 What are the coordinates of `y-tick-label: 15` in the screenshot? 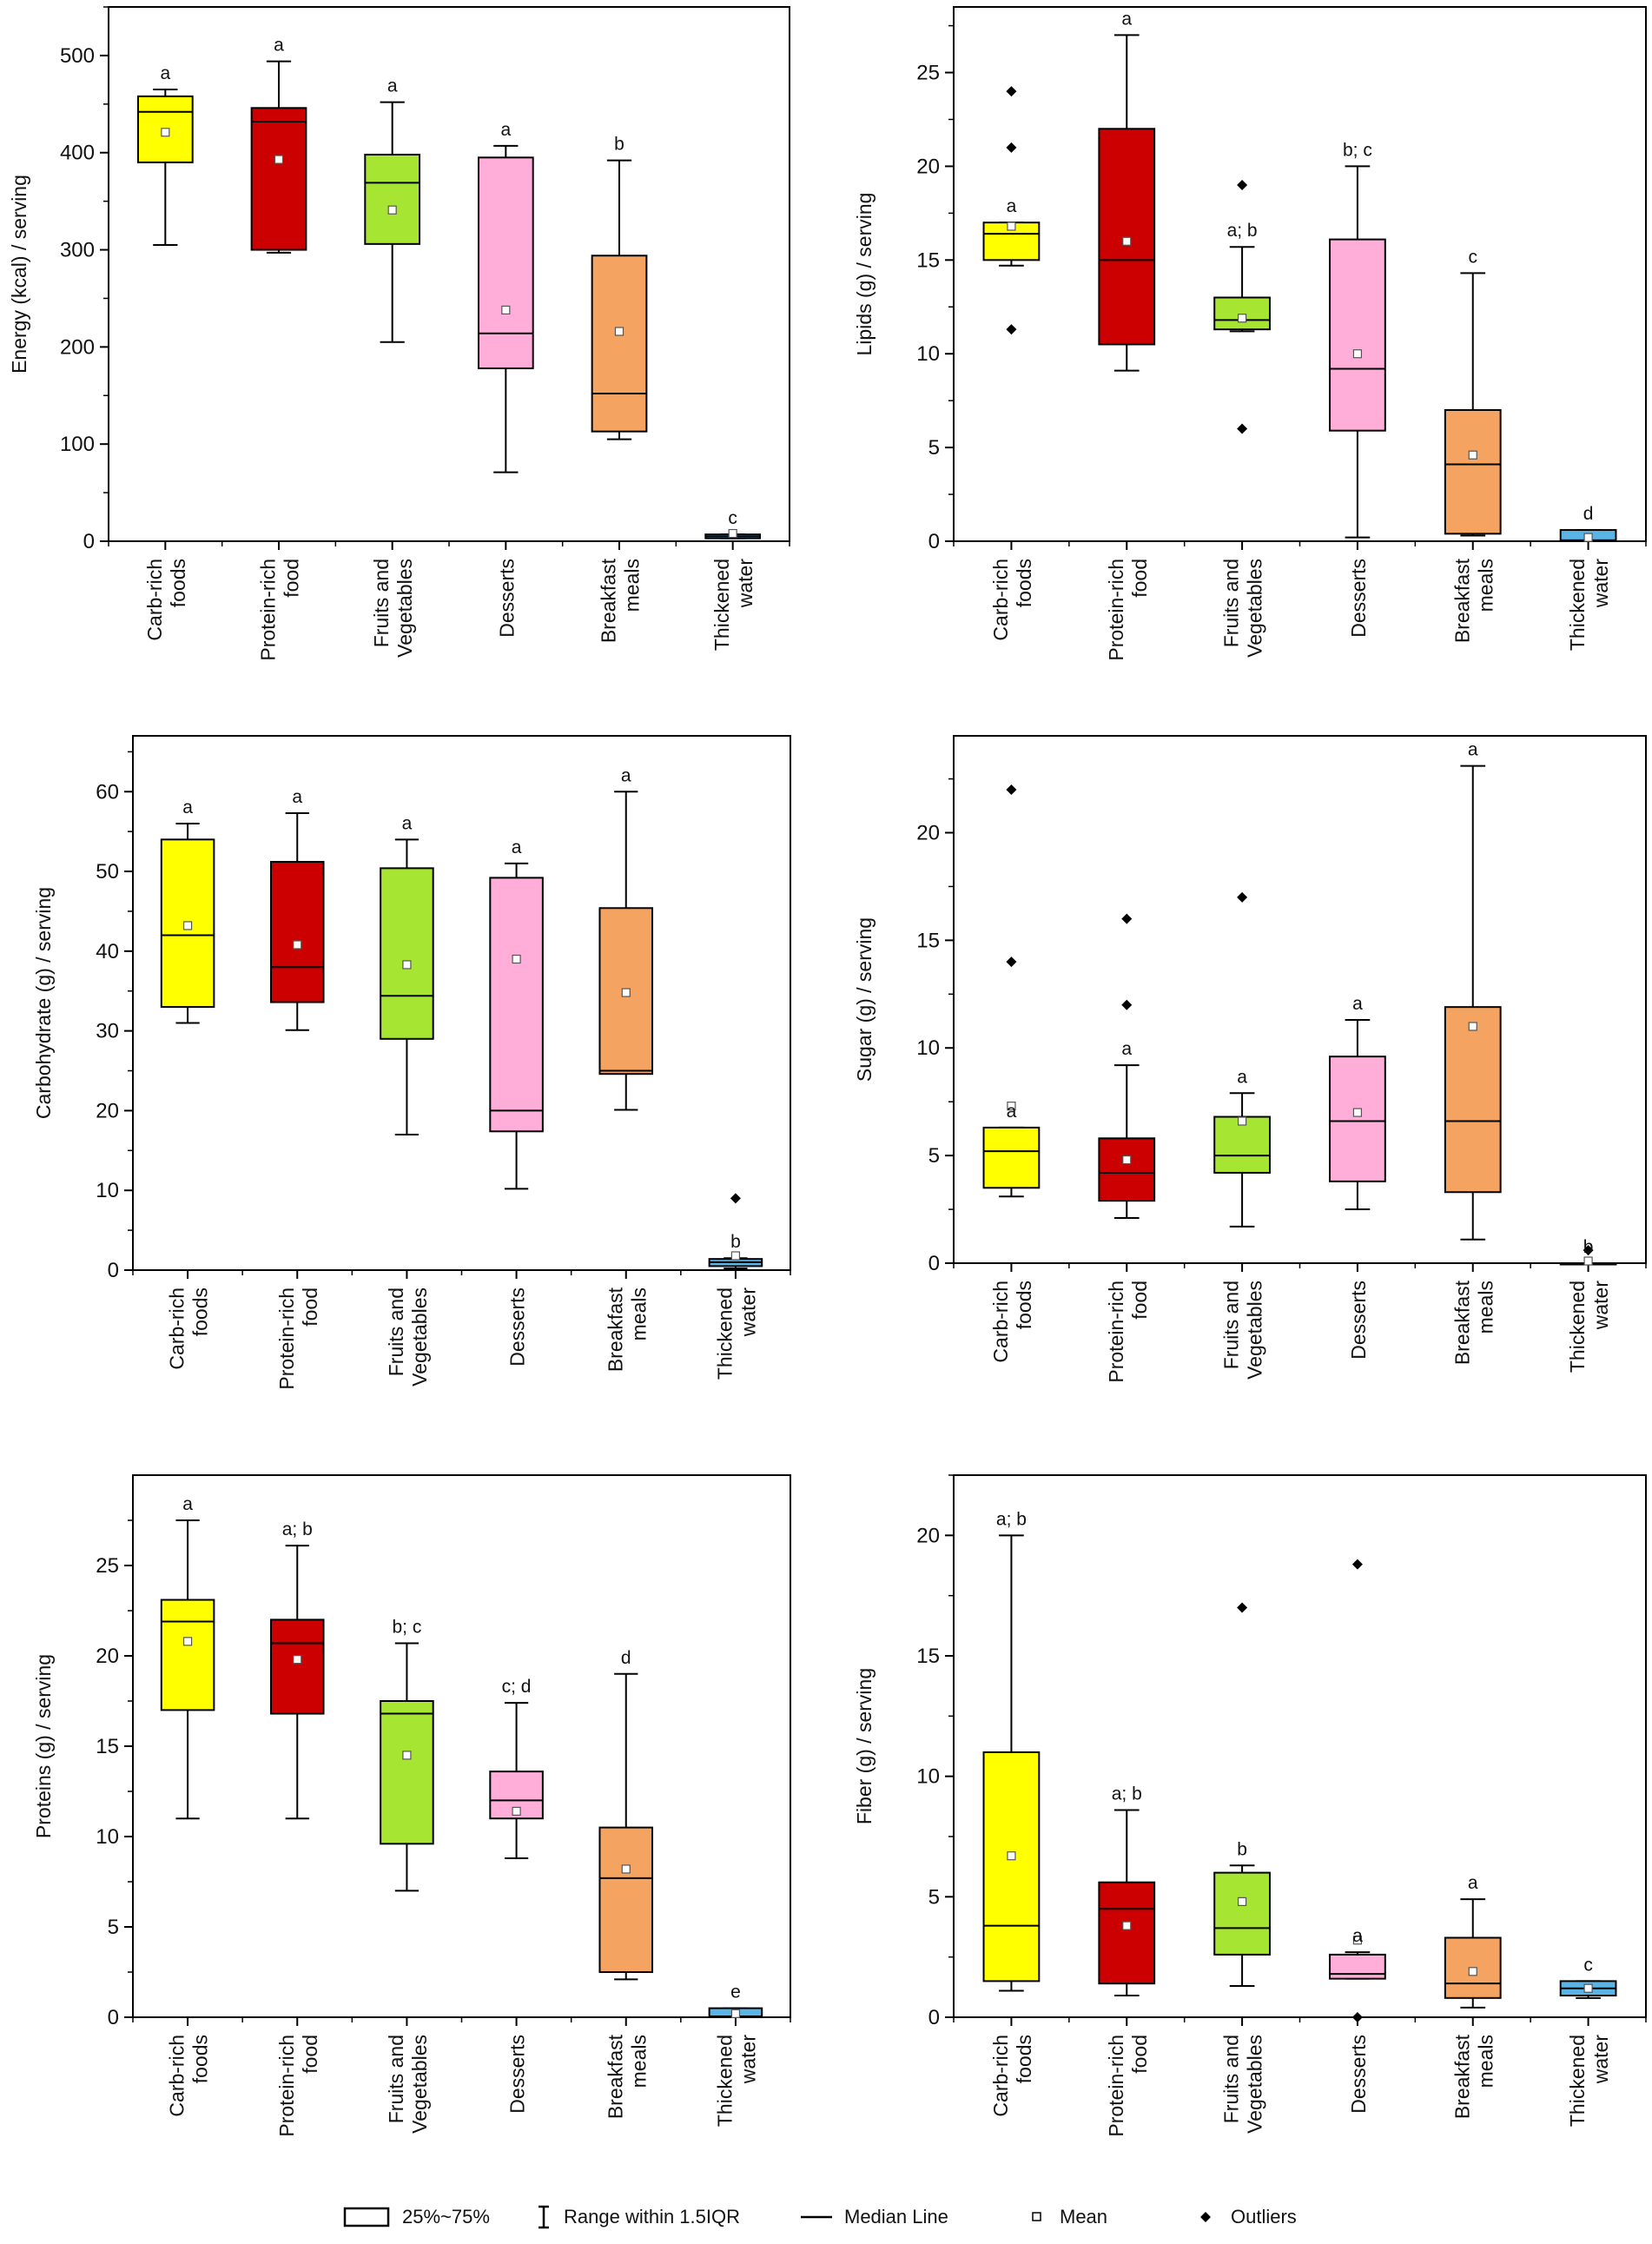 It's located at (928, 940).